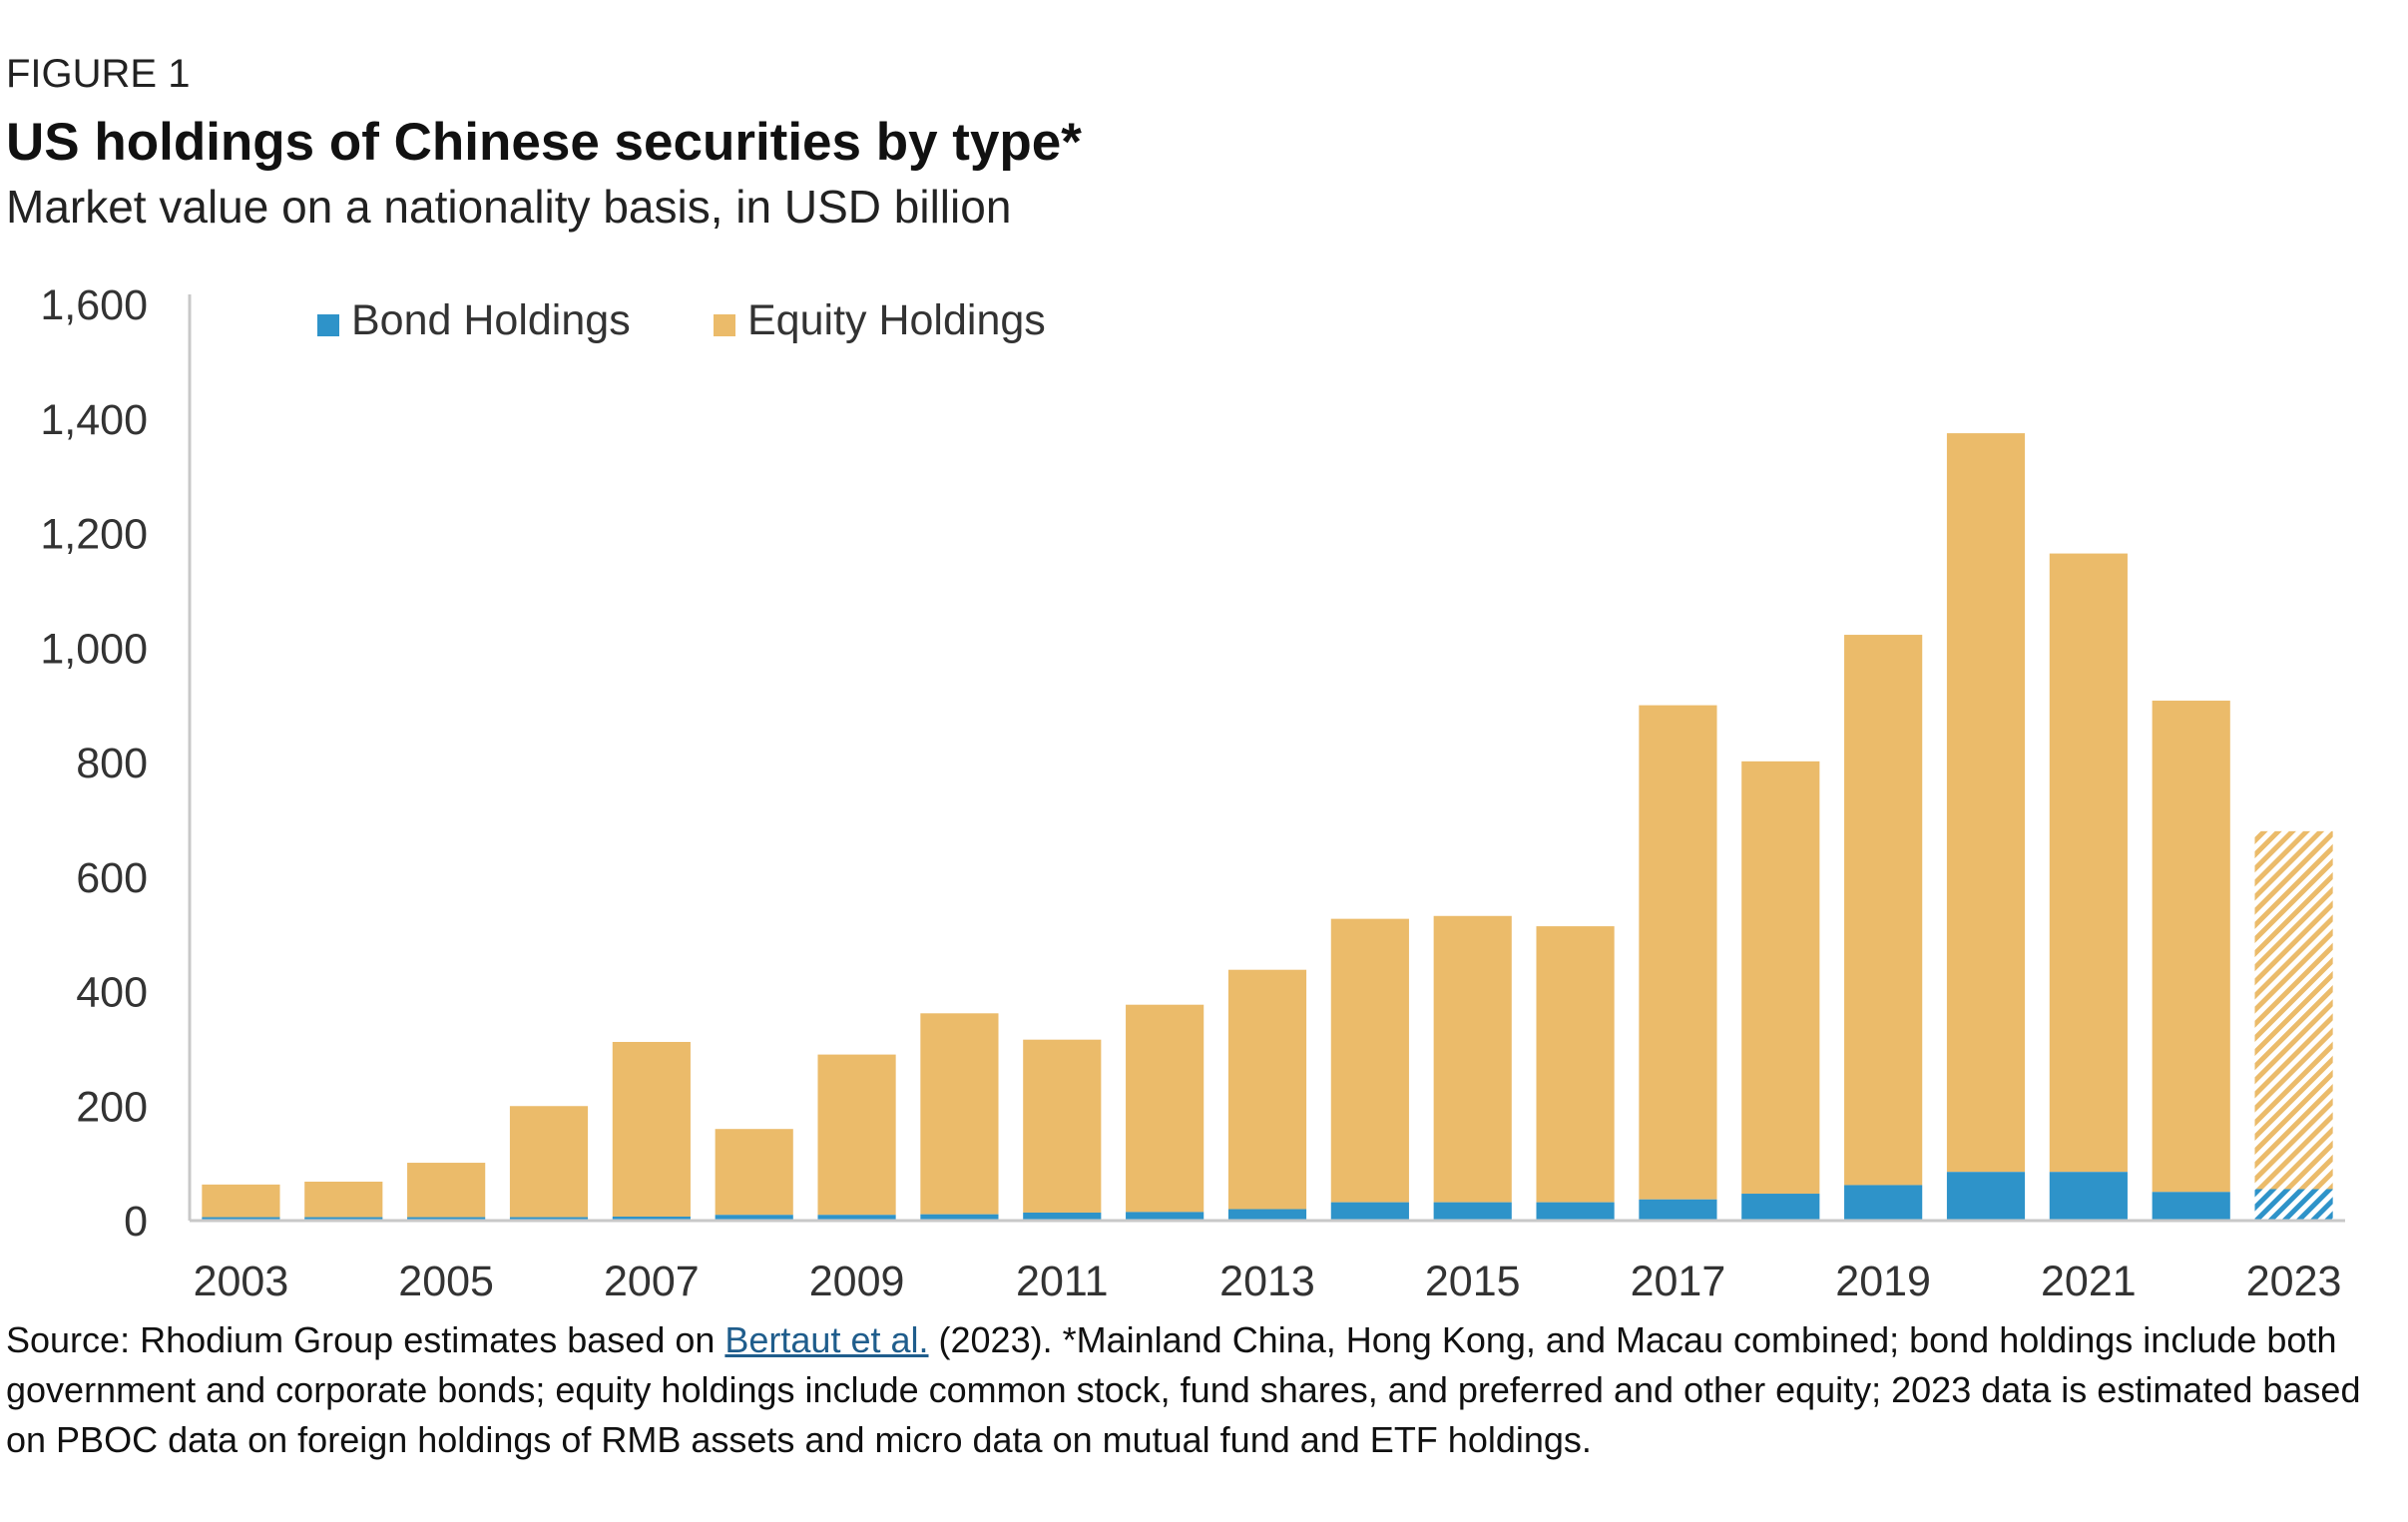 Image resolution: width=2408 pixels, height=1522 pixels. Describe the element at coordinates (1883, 911) in the screenshot. I see `bar-equity-2019` at that location.